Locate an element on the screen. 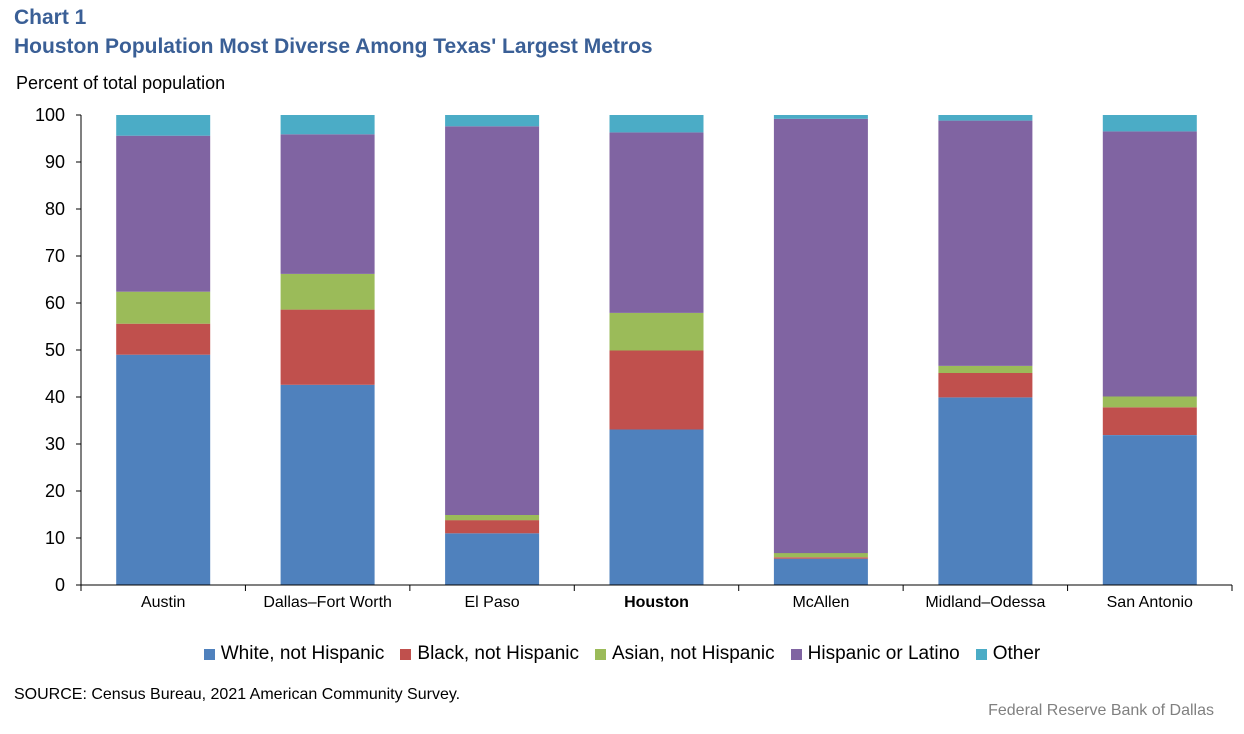  legend-item-hispanic: Hispanic or Latino is located at coordinates (875, 654).